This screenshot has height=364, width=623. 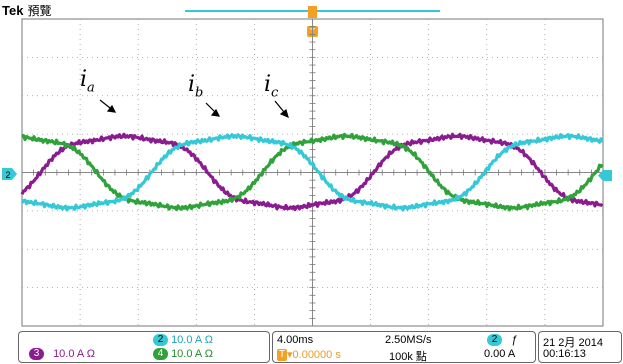 What do you see at coordinates (87, 81) in the screenshot?
I see `label-ia: ia` at bounding box center [87, 81].